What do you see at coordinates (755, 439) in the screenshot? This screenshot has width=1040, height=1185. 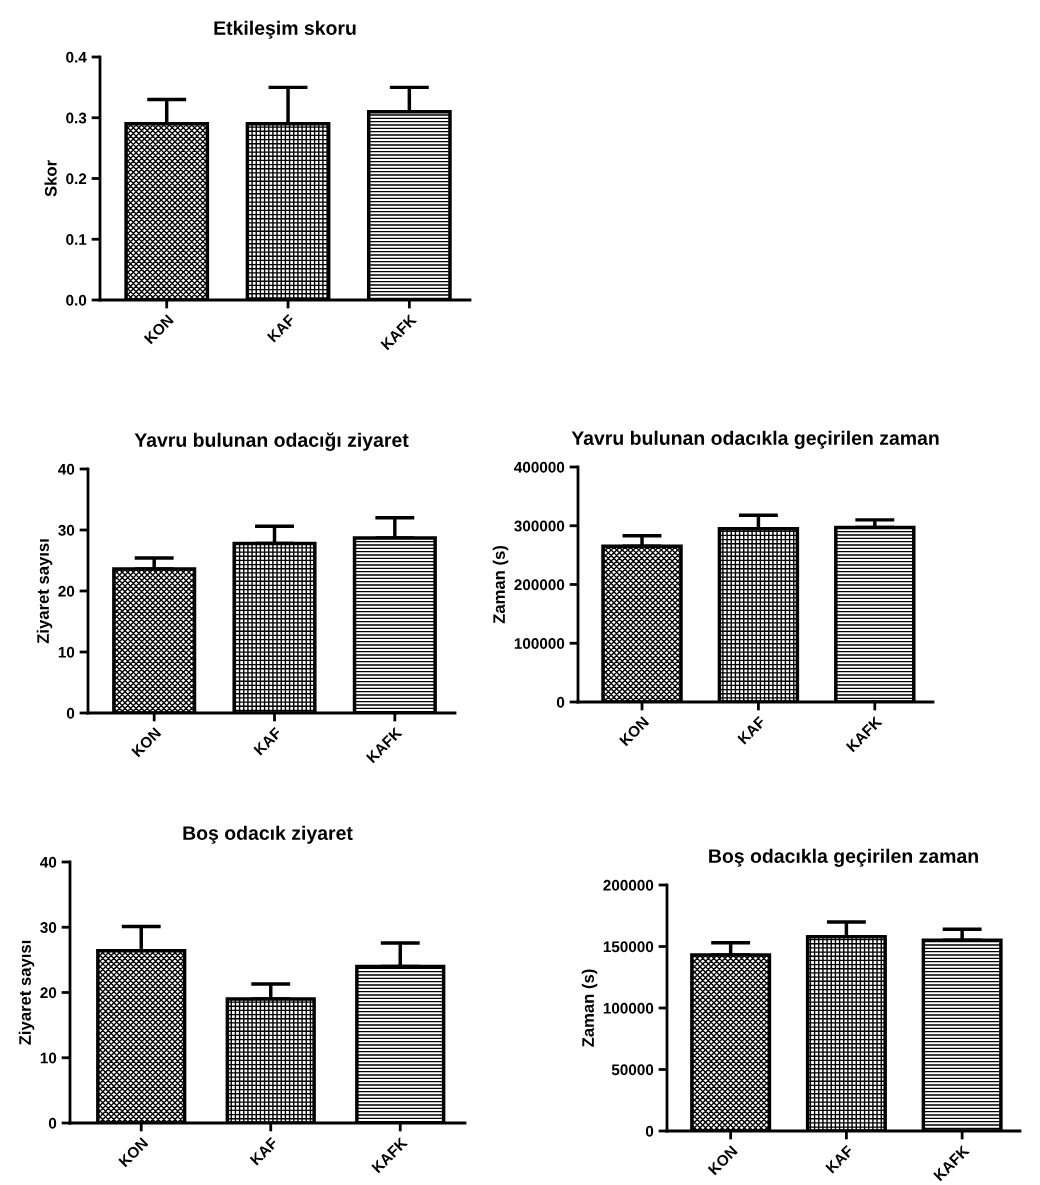 I see `chart-title: Yavru bulunan odacıkla geçirilen zaman` at bounding box center [755, 439].